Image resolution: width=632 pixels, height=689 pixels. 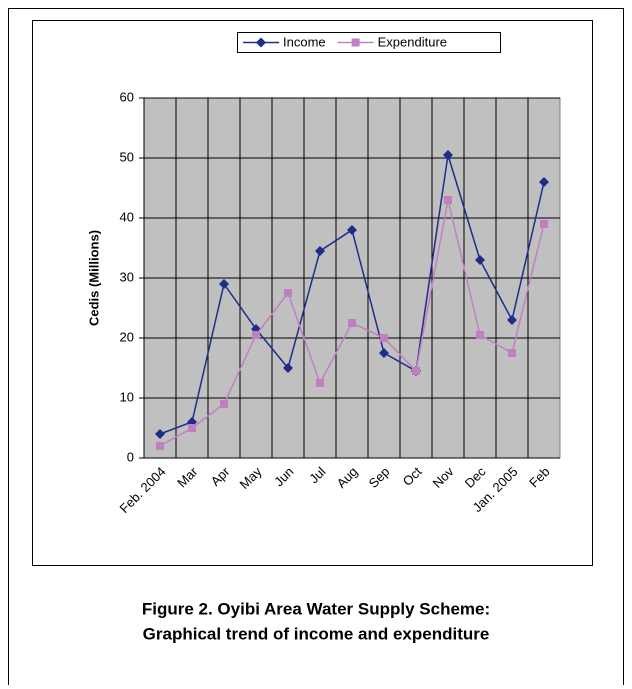 I want to click on y-tick-label: 10, so click(x=127, y=396).